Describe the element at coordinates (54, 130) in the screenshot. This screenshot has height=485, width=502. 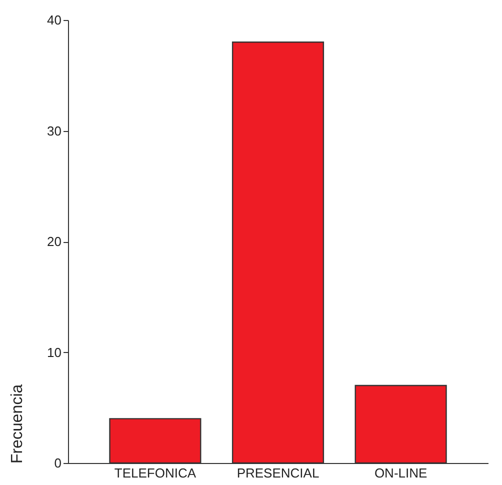
I see `y-tick-label: 30` at that location.